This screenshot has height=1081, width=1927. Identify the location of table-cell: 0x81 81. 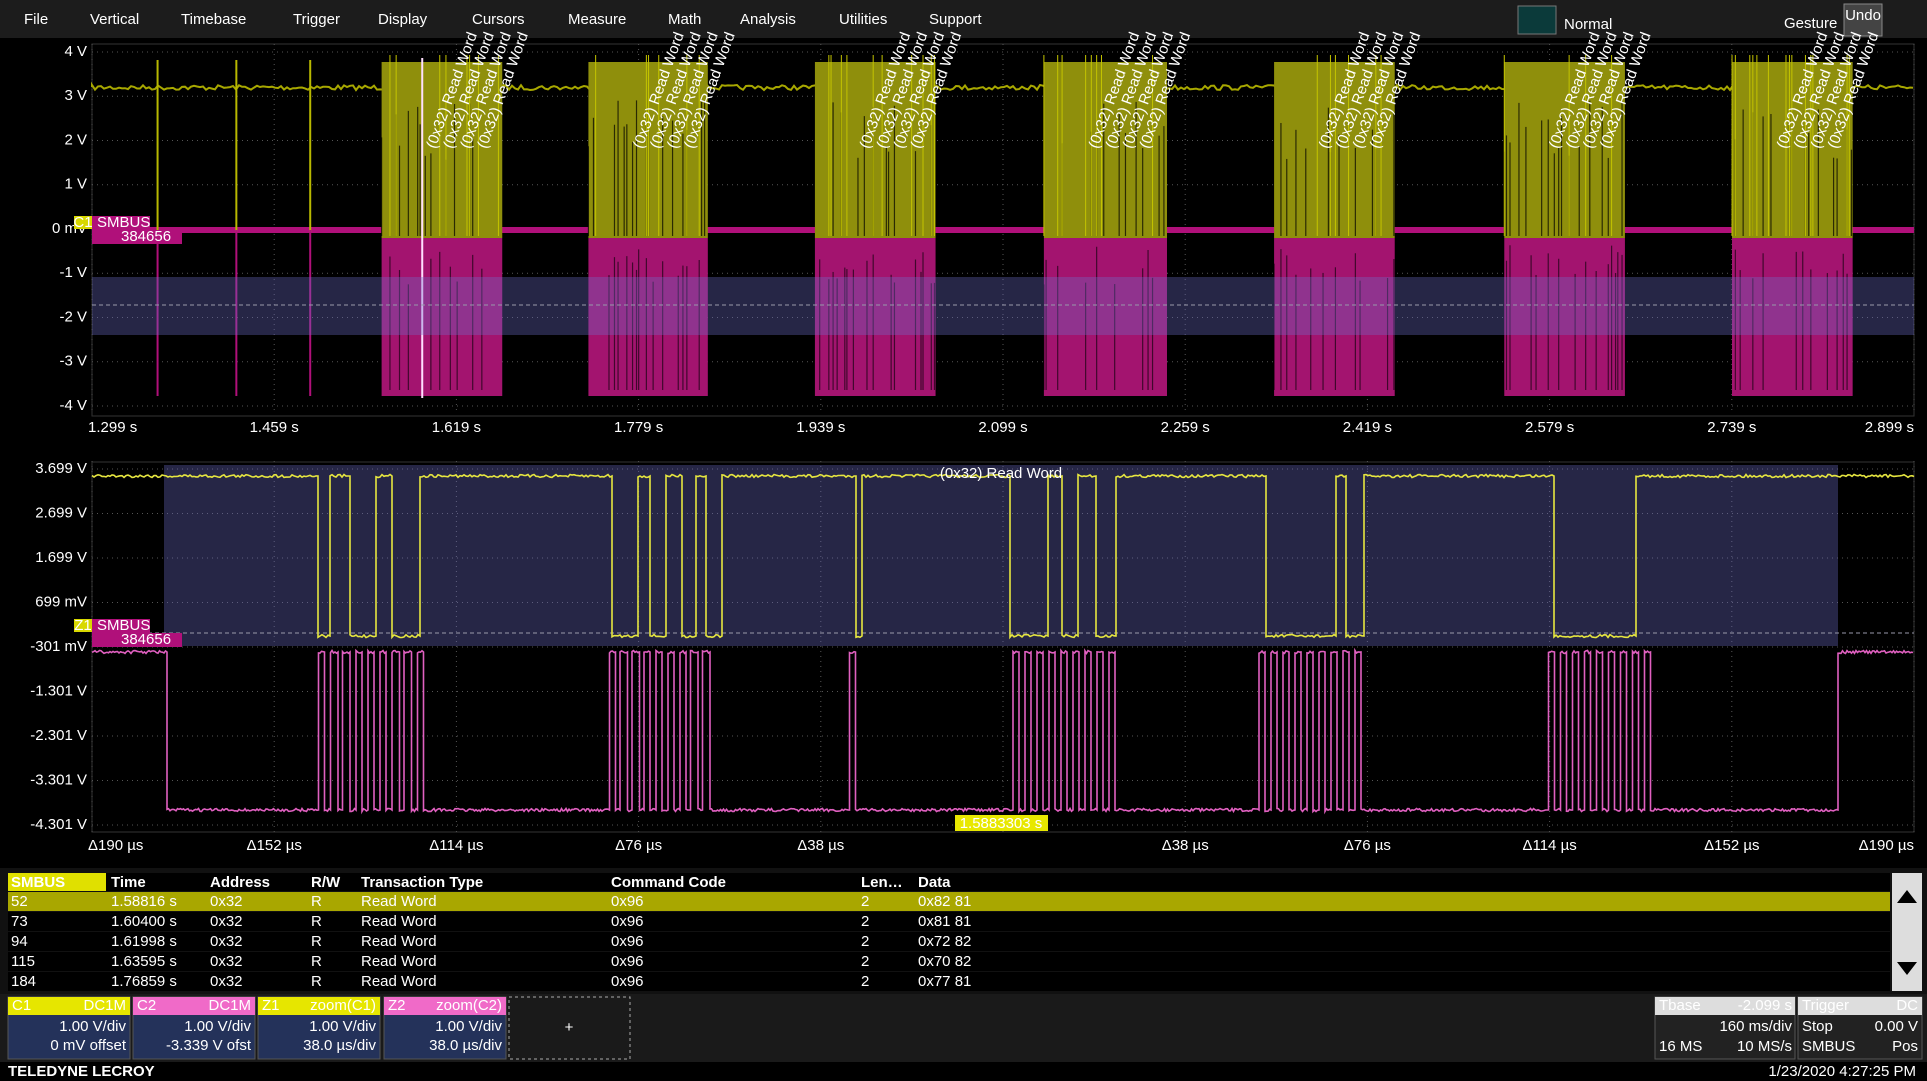
(944, 921).